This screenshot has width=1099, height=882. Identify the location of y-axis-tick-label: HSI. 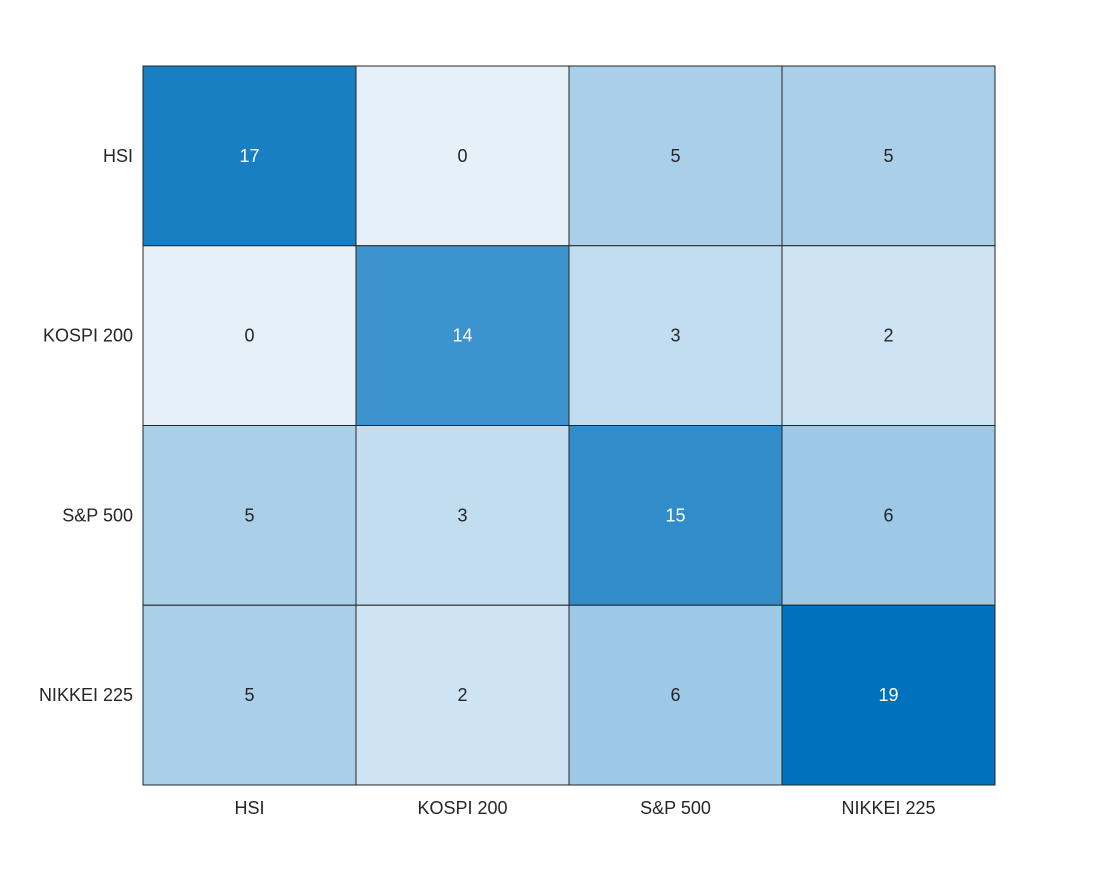
(118, 156).